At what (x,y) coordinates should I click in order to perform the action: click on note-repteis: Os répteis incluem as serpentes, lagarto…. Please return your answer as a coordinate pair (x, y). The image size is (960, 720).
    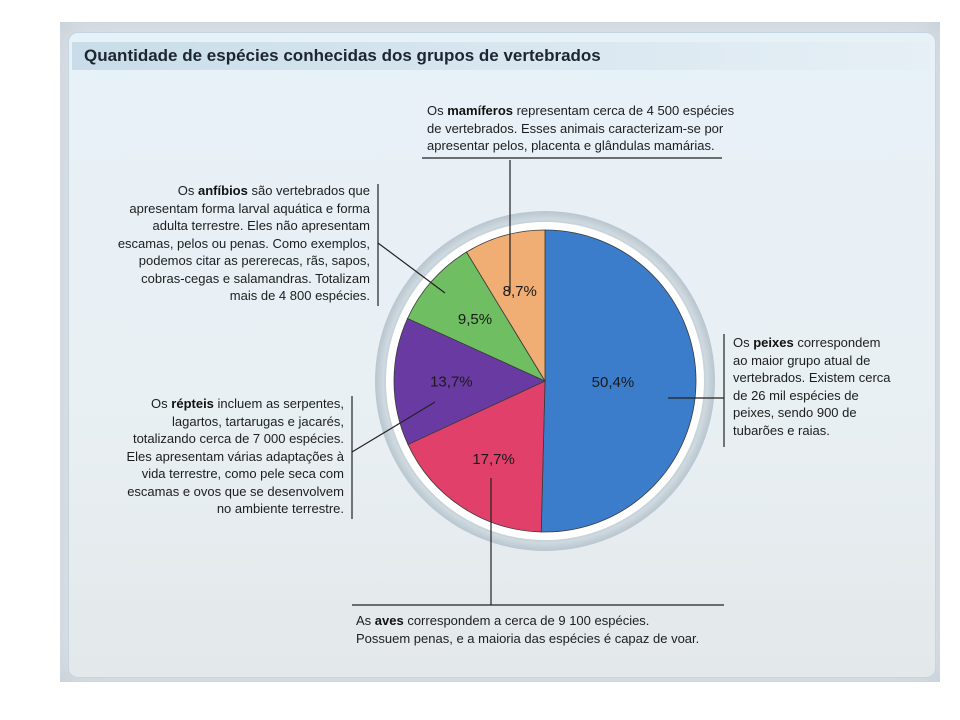
    Looking at the image, I should click on (235, 456).